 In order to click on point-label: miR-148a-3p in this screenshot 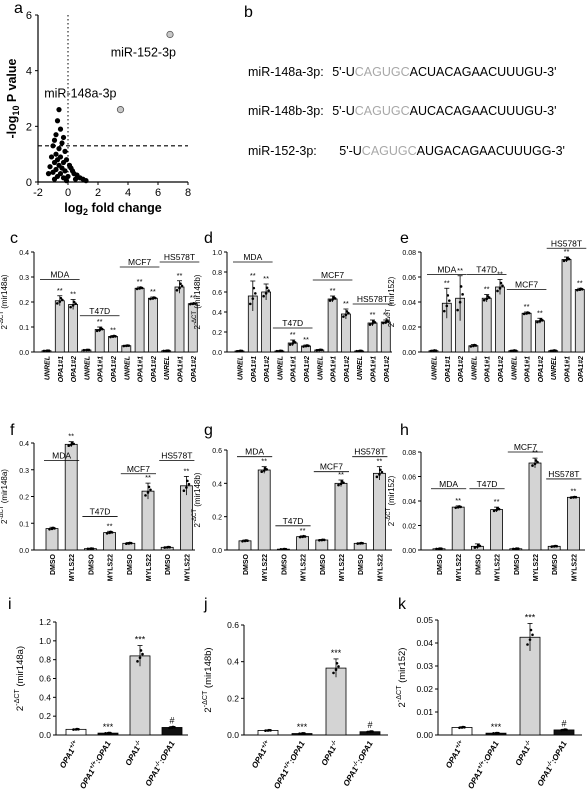, I will do `click(80, 94)`.